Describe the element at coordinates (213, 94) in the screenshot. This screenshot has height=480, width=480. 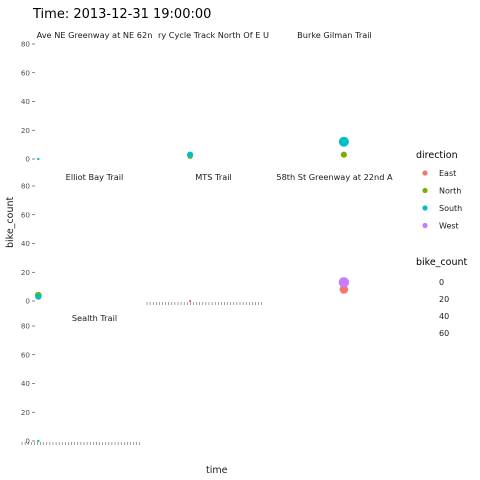
I see `facet-panel: ry Cycle Track North Of E U` at that location.